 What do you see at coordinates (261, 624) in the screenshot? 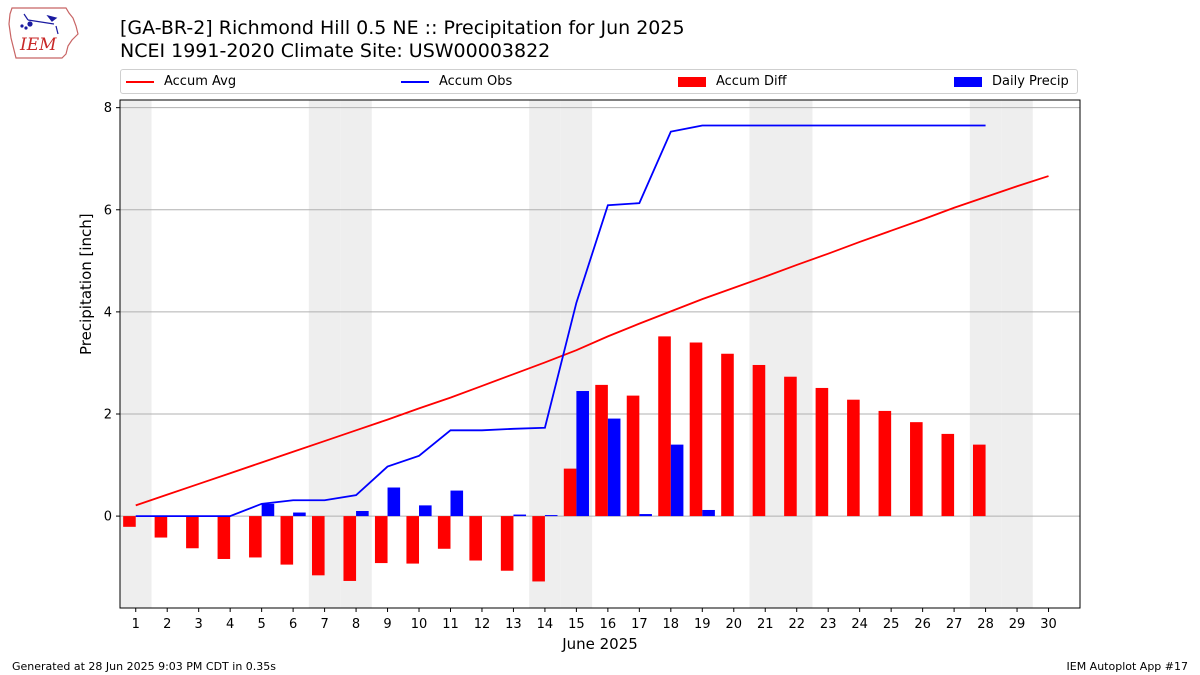
I see `x-tick-label: 5` at bounding box center [261, 624].